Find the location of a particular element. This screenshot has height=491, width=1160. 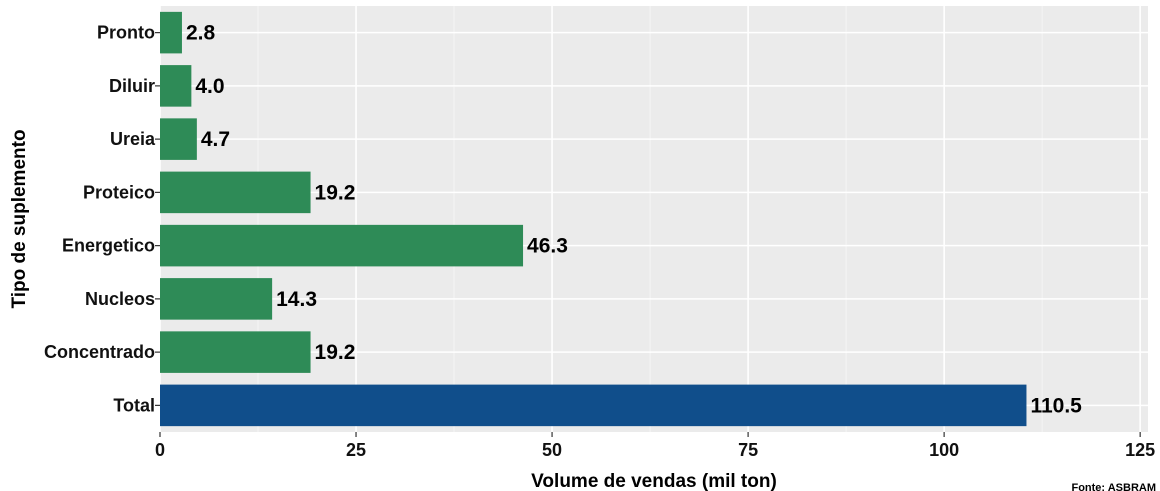

y-tick-label-concentrado: Concentrado is located at coordinates (99, 352).